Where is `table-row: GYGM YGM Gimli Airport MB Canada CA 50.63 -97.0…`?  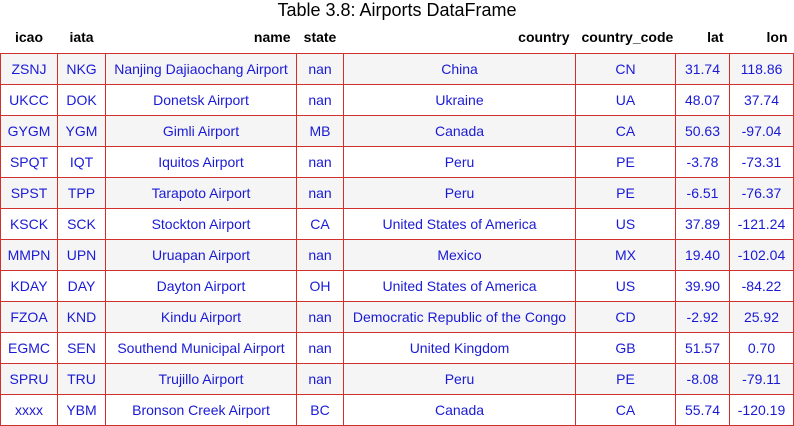 table-row: GYGM YGM Gimli Airport MB Canada CA 50.63 -97.0… is located at coordinates (397, 131).